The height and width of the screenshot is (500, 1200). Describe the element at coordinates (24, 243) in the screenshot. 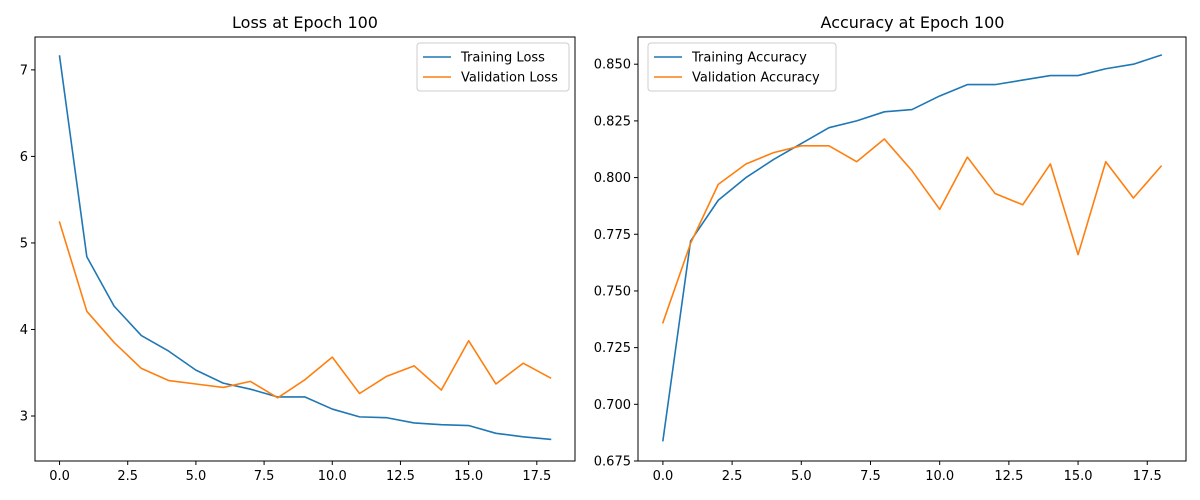

I see `loss-y-tick-label: 5` at that location.